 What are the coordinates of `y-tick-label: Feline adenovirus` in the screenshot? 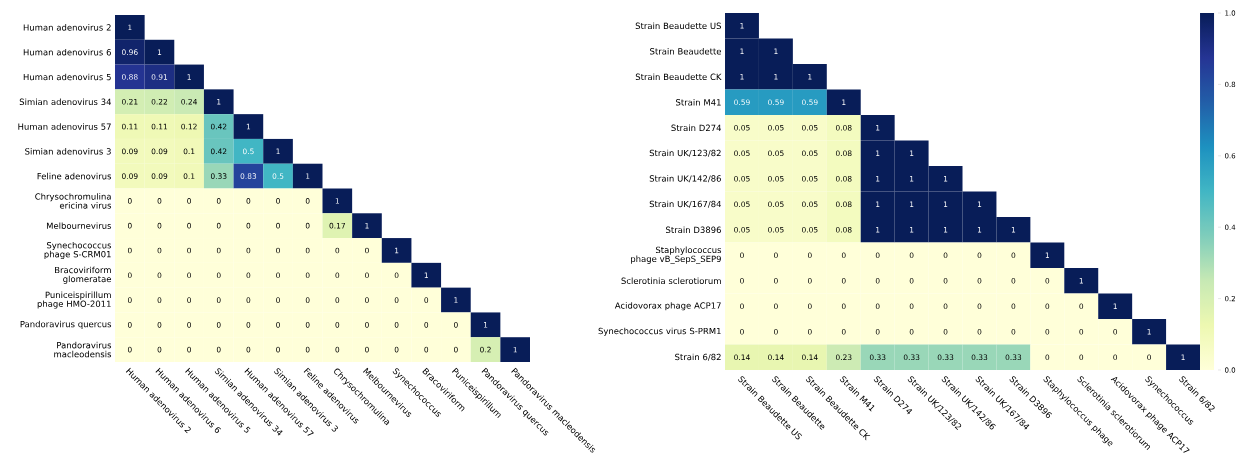 It's located at (74, 176).